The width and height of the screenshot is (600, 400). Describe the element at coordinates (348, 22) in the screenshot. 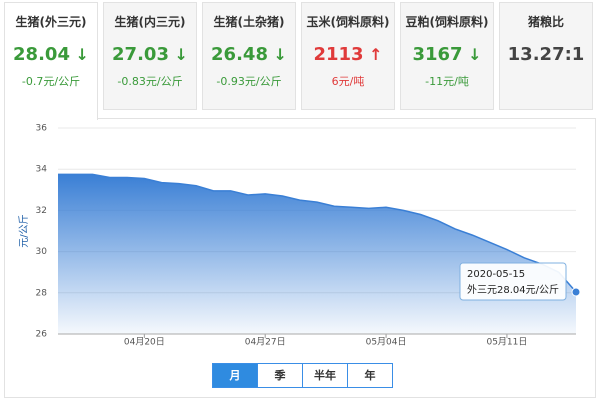

I see `card-title: 玉米(饲料原料)` at that location.